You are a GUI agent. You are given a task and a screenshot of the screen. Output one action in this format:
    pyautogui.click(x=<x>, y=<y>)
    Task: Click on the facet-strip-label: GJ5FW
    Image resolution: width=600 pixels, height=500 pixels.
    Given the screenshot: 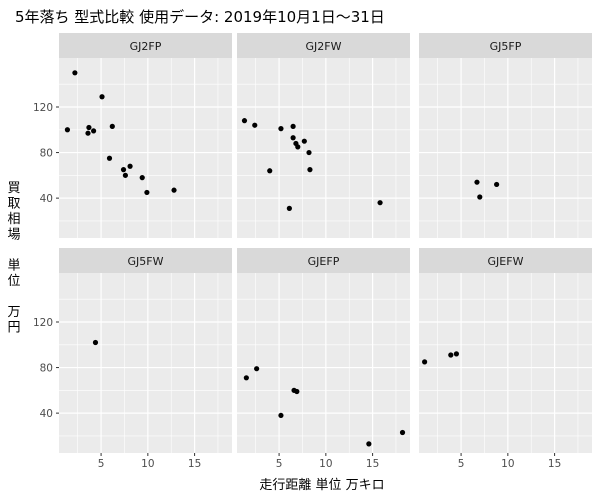 What is the action you would take?
    pyautogui.click(x=146, y=261)
    